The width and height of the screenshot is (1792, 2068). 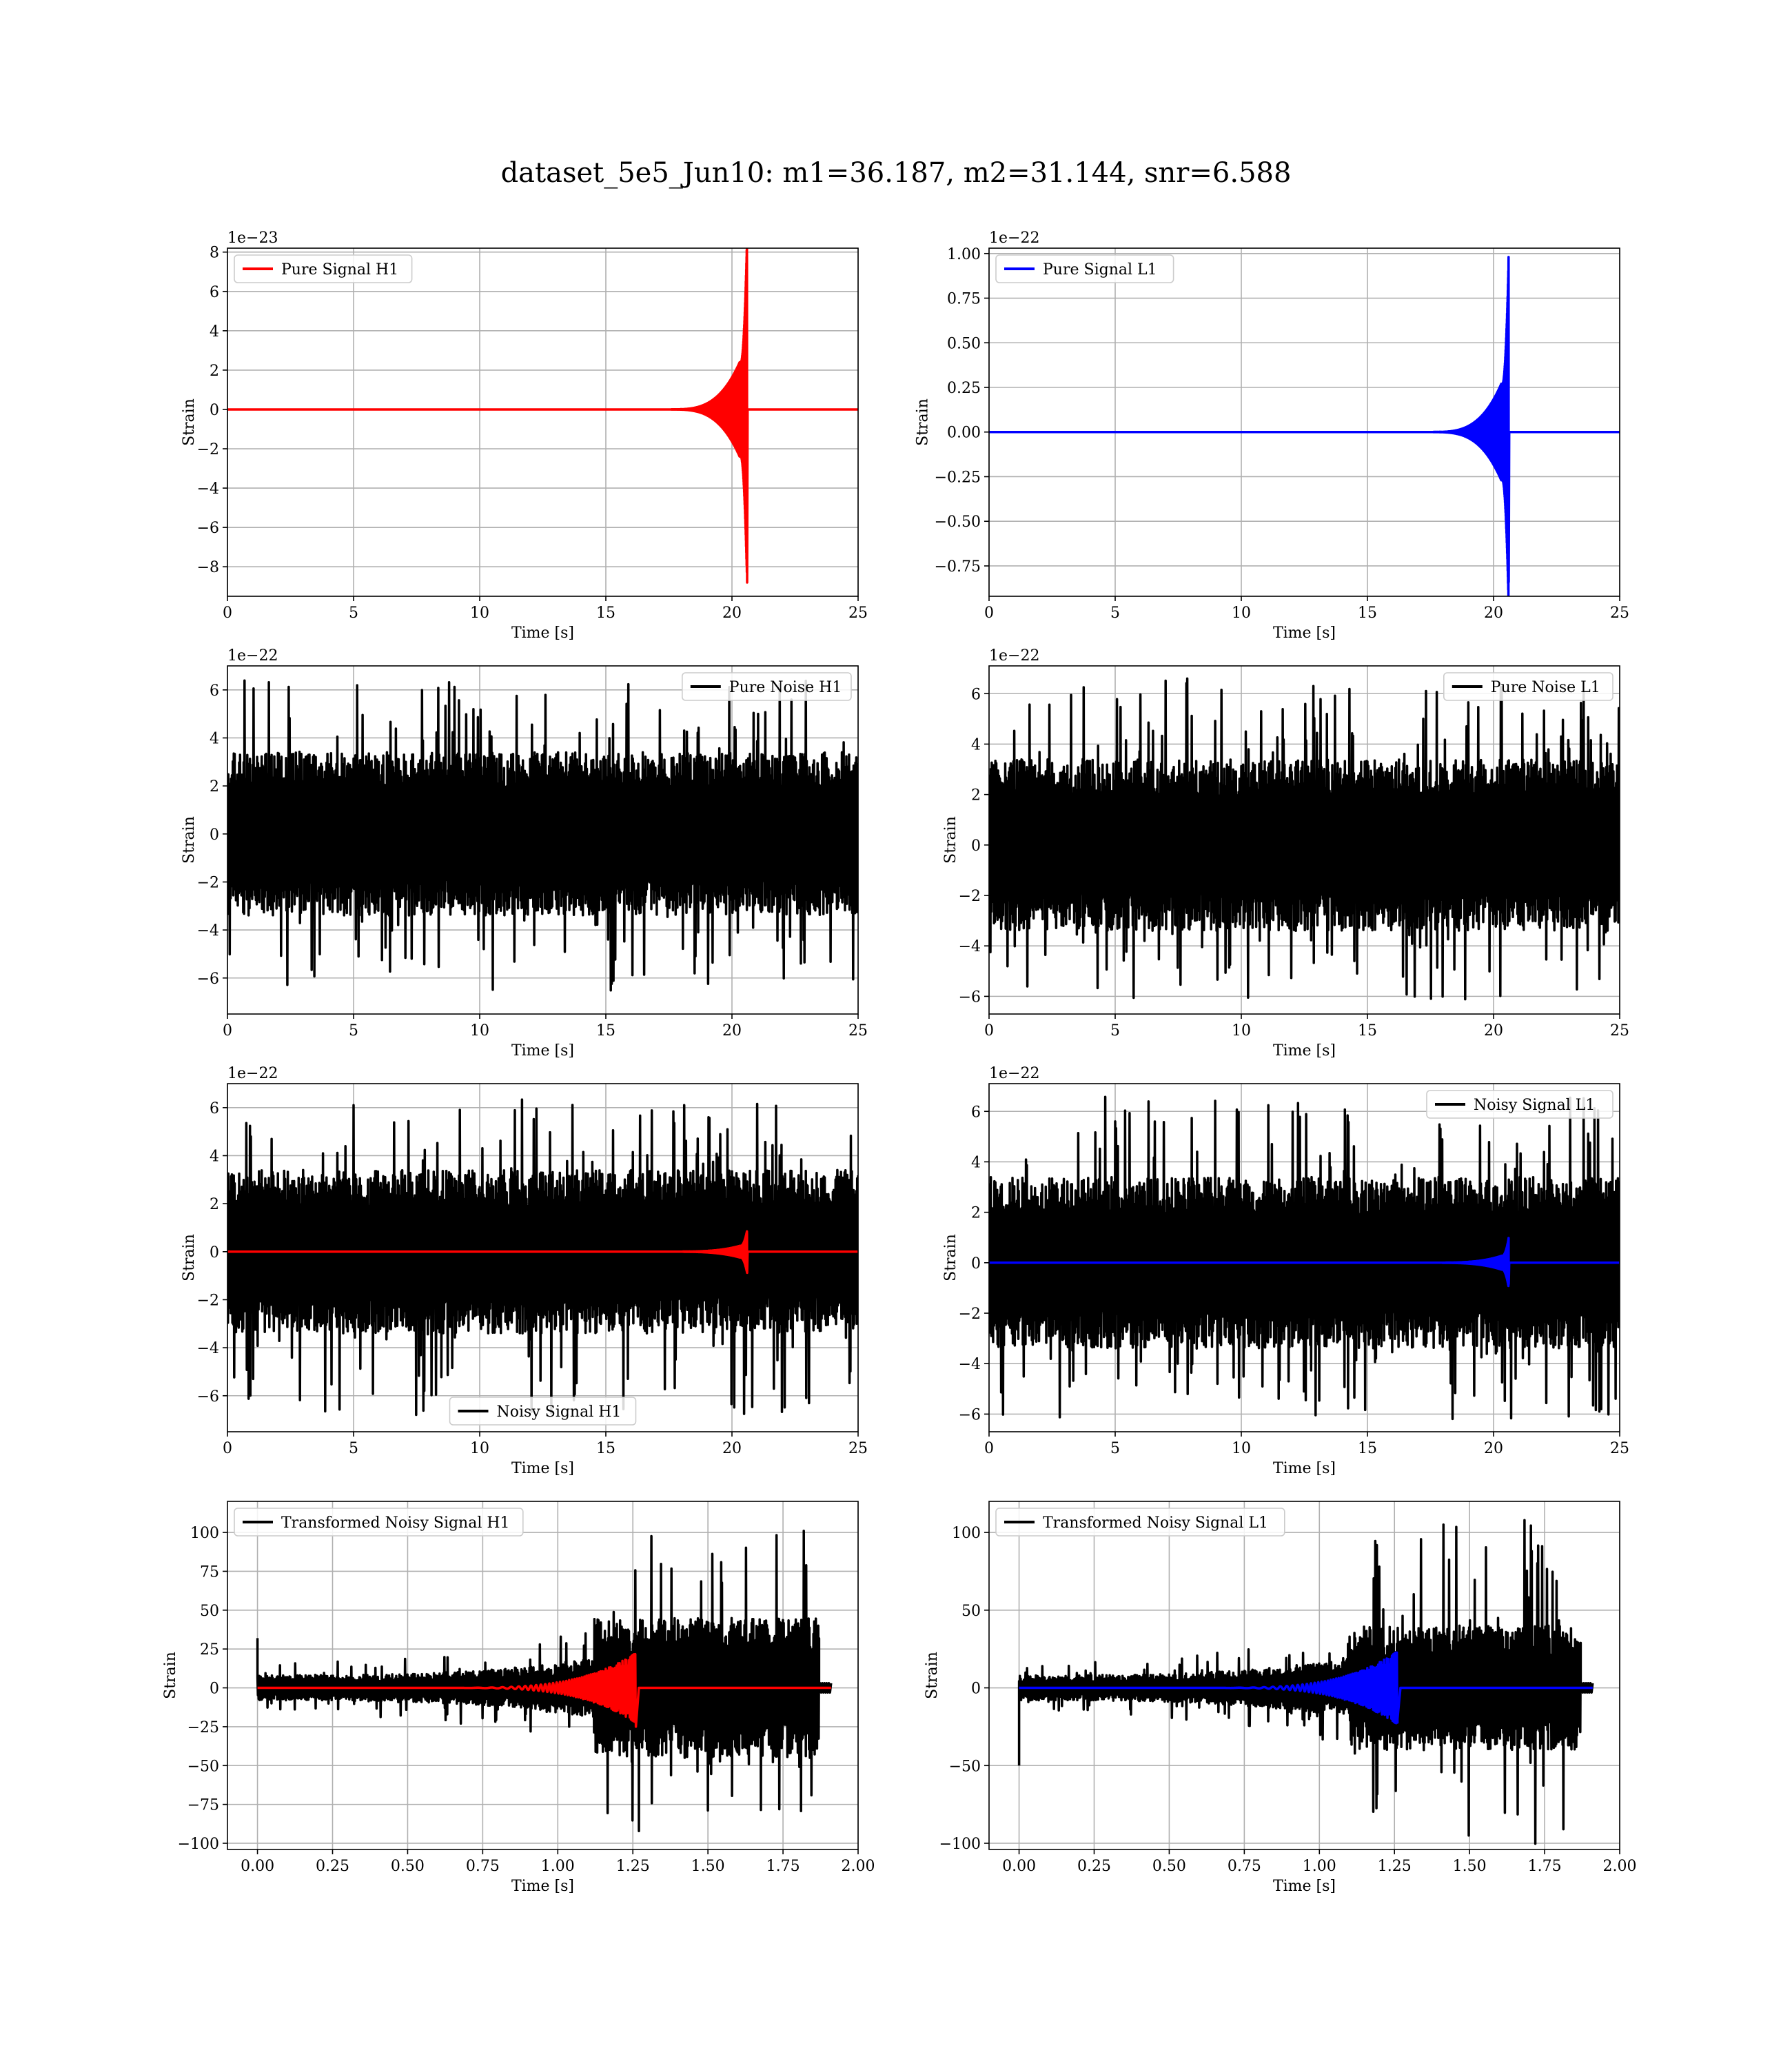 I want to click on legend: Pure Noise H1, so click(x=766, y=686).